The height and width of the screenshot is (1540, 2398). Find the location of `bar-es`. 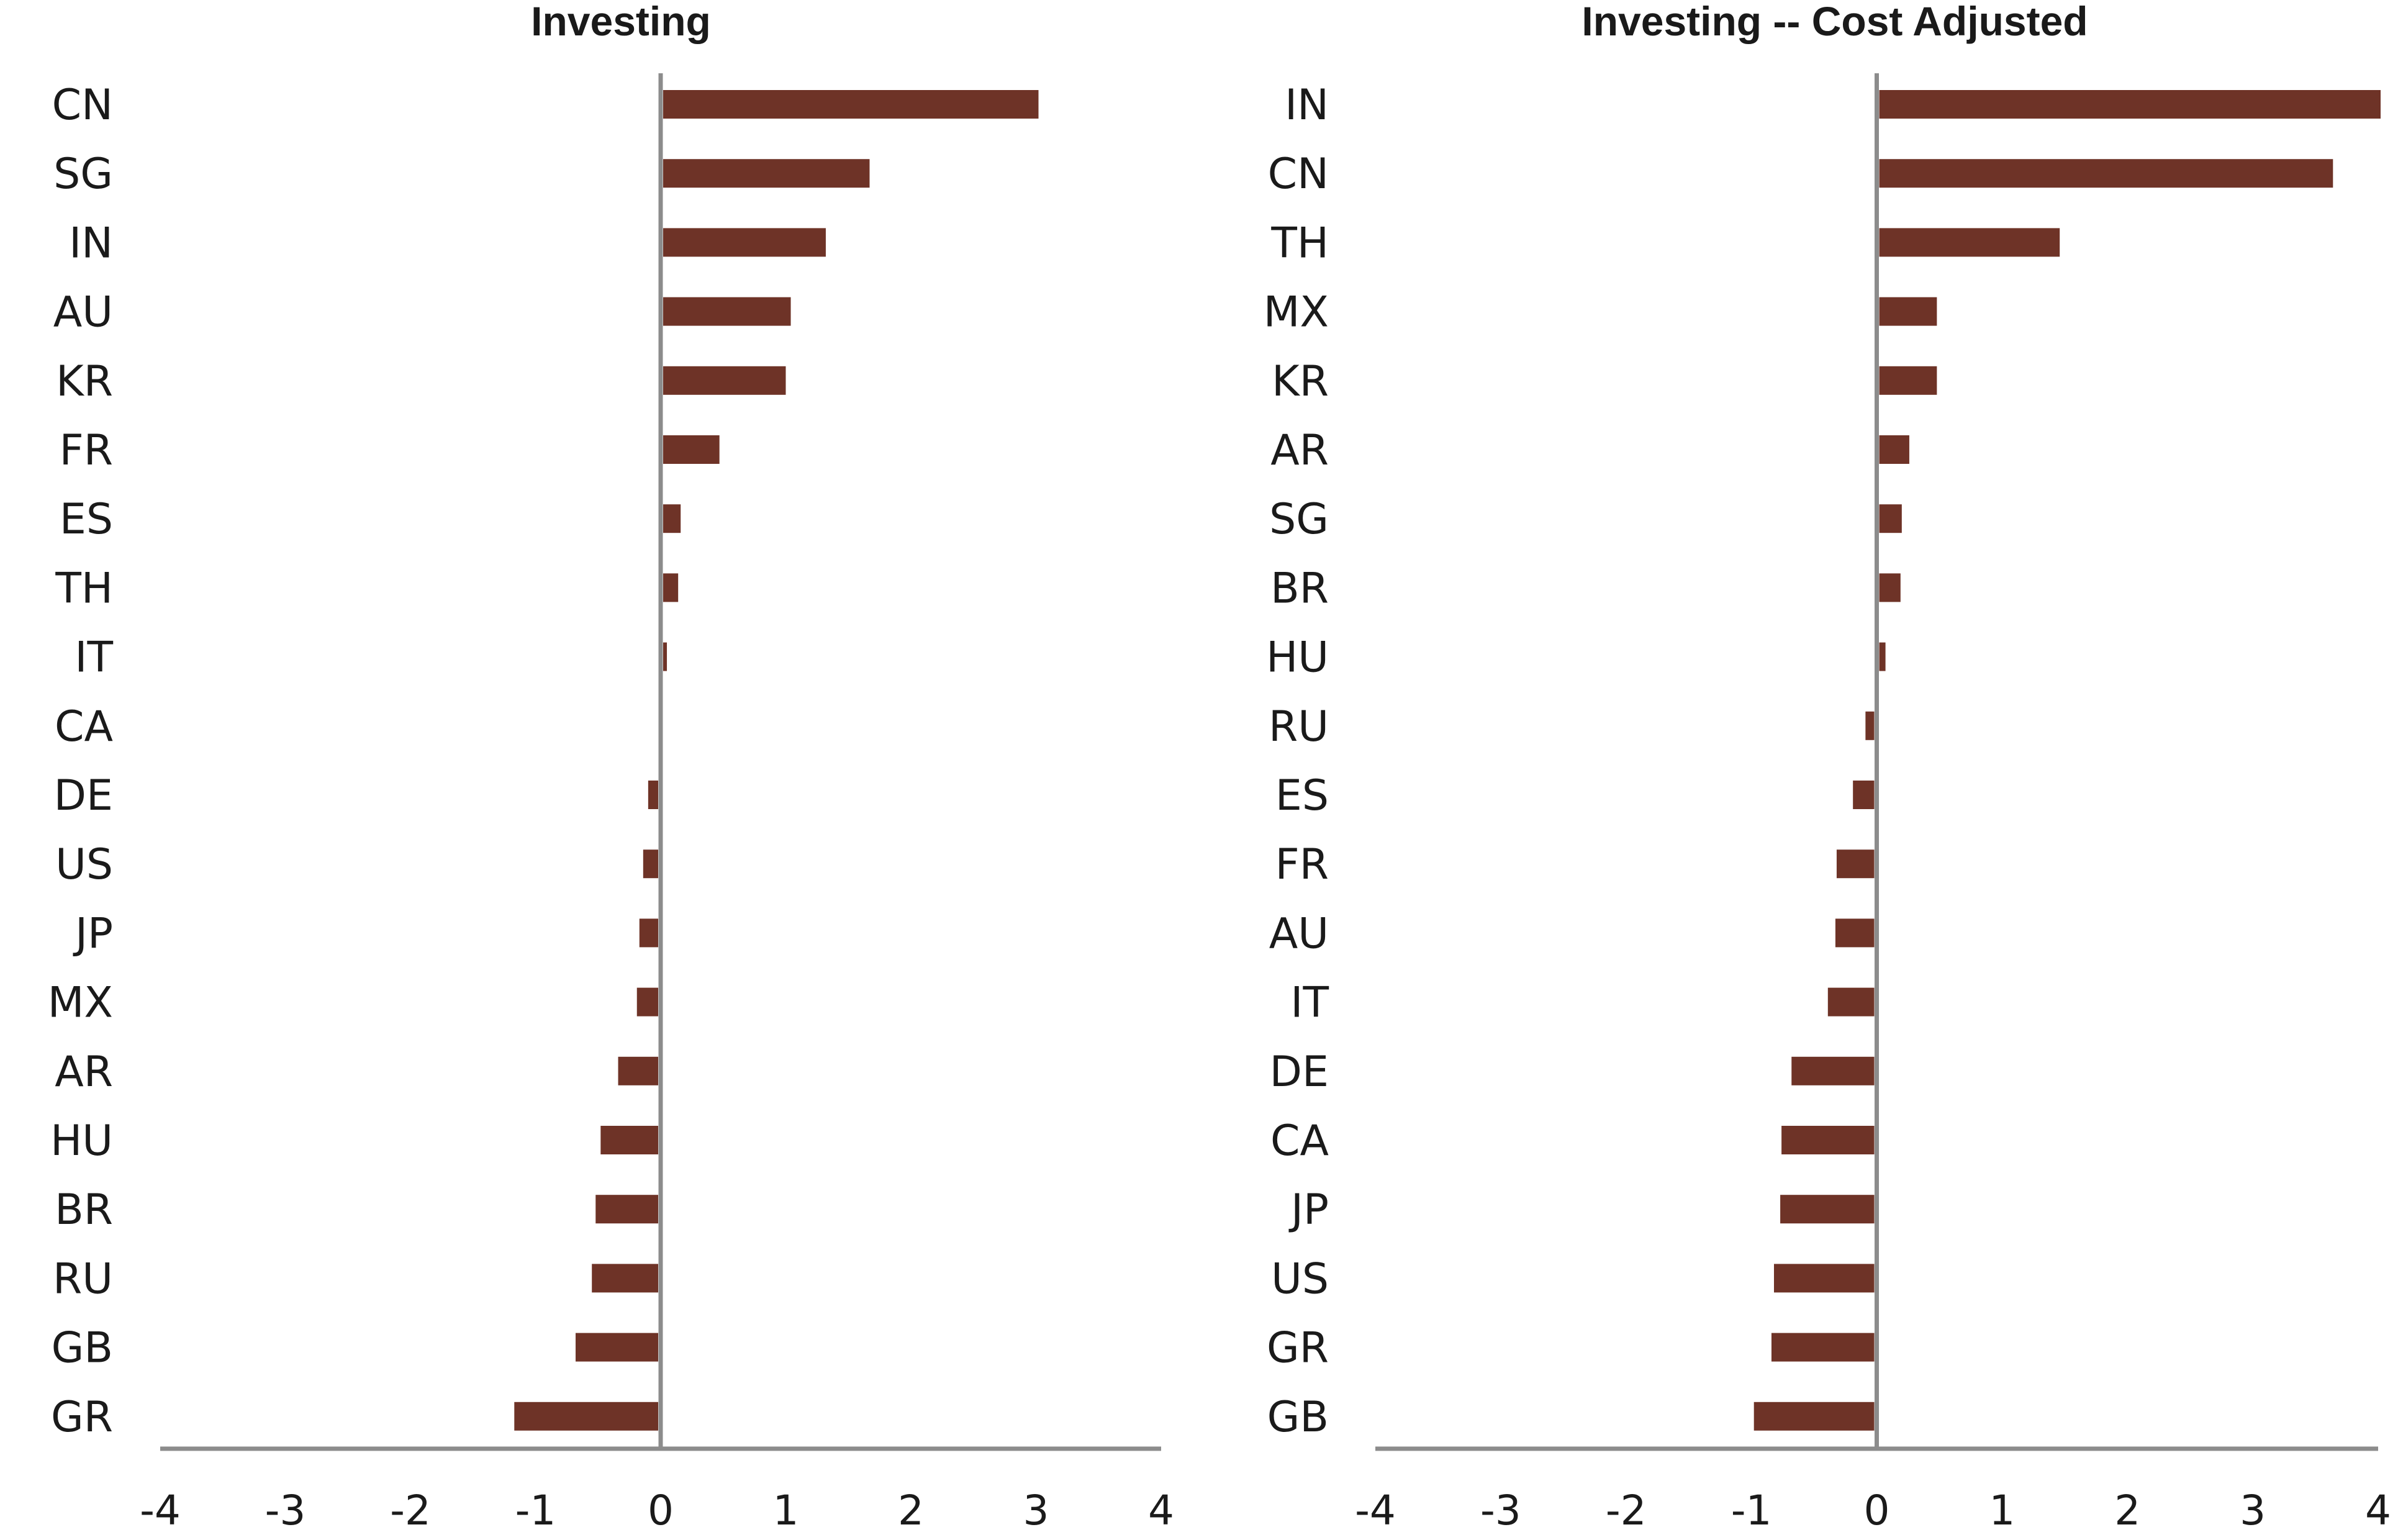

bar-es is located at coordinates (672, 518).